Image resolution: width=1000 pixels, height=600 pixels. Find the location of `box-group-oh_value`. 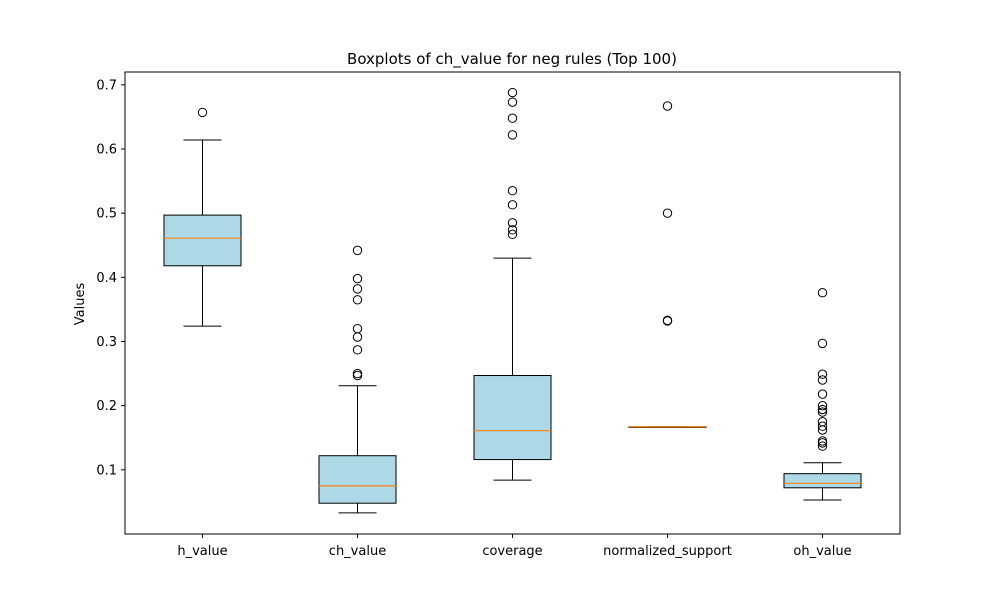

box-group-oh_value is located at coordinates (822, 394).